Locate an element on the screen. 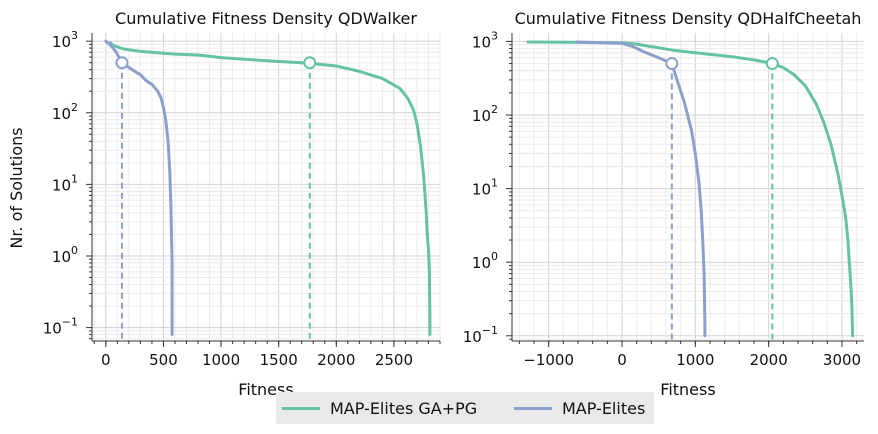  x-tick-label: 500 is located at coordinates (163, 360).